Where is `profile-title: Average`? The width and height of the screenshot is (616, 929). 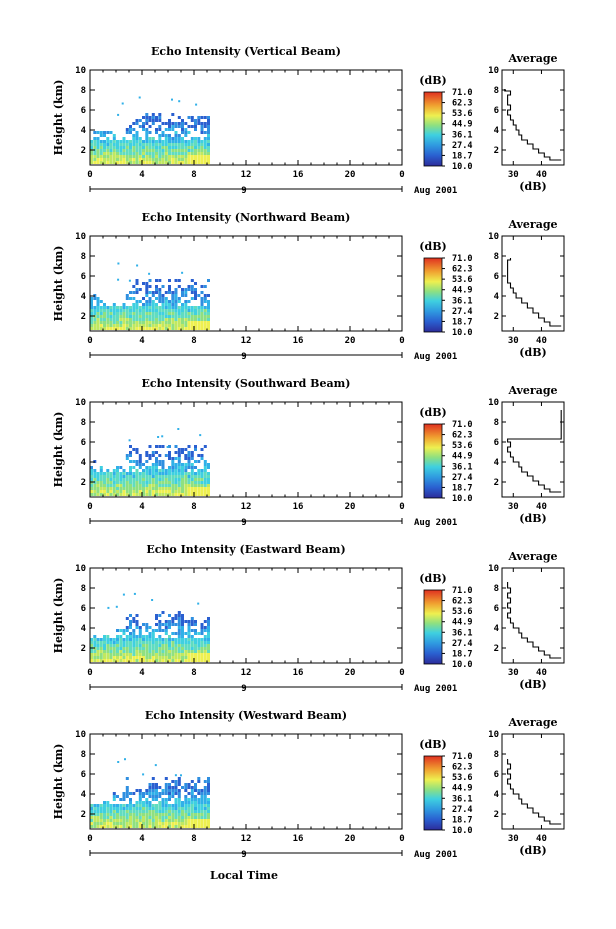 profile-title: Average is located at coordinates (532, 58).